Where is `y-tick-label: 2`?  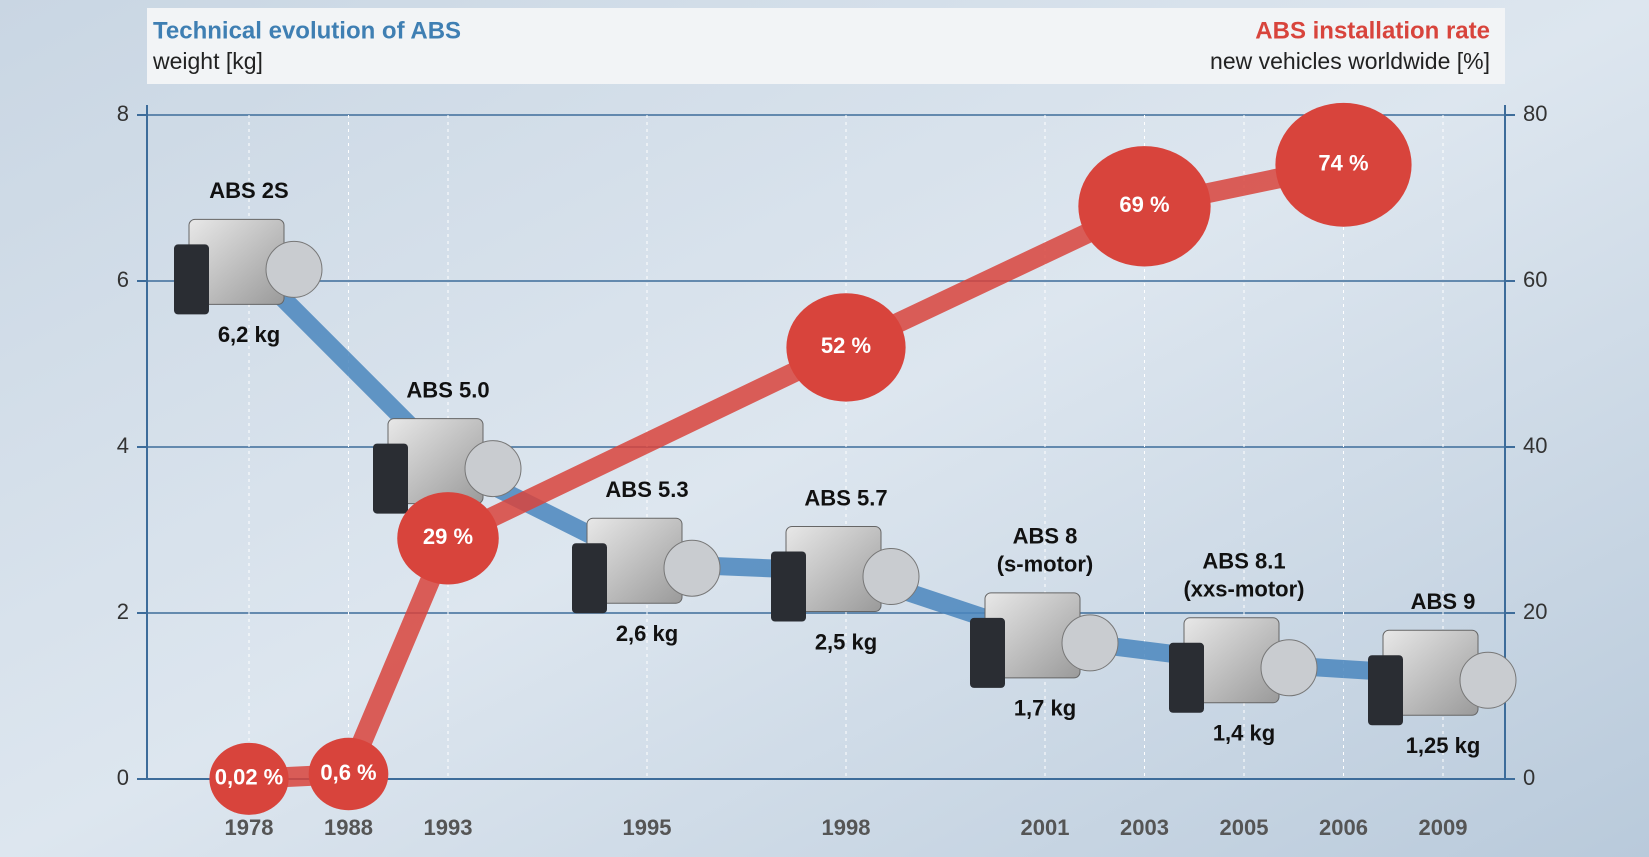
y-tick-label: 2 is located at coordinates (123, 611).